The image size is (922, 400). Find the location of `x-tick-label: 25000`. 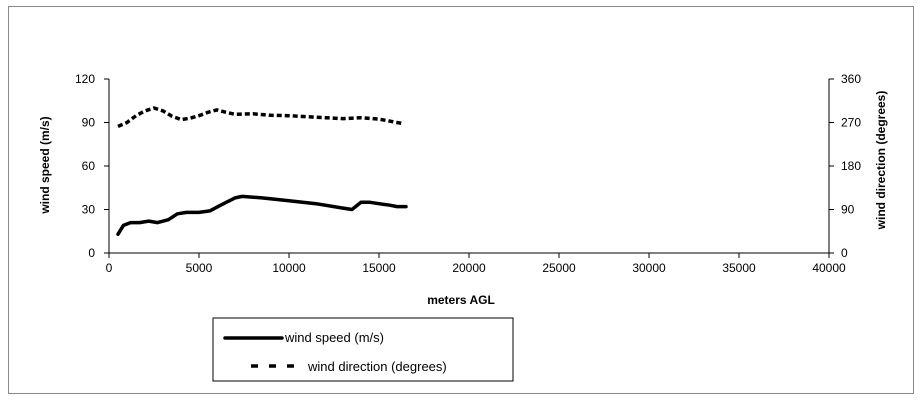

x-tick-label: 25000 is located at coordinates (559, 268).